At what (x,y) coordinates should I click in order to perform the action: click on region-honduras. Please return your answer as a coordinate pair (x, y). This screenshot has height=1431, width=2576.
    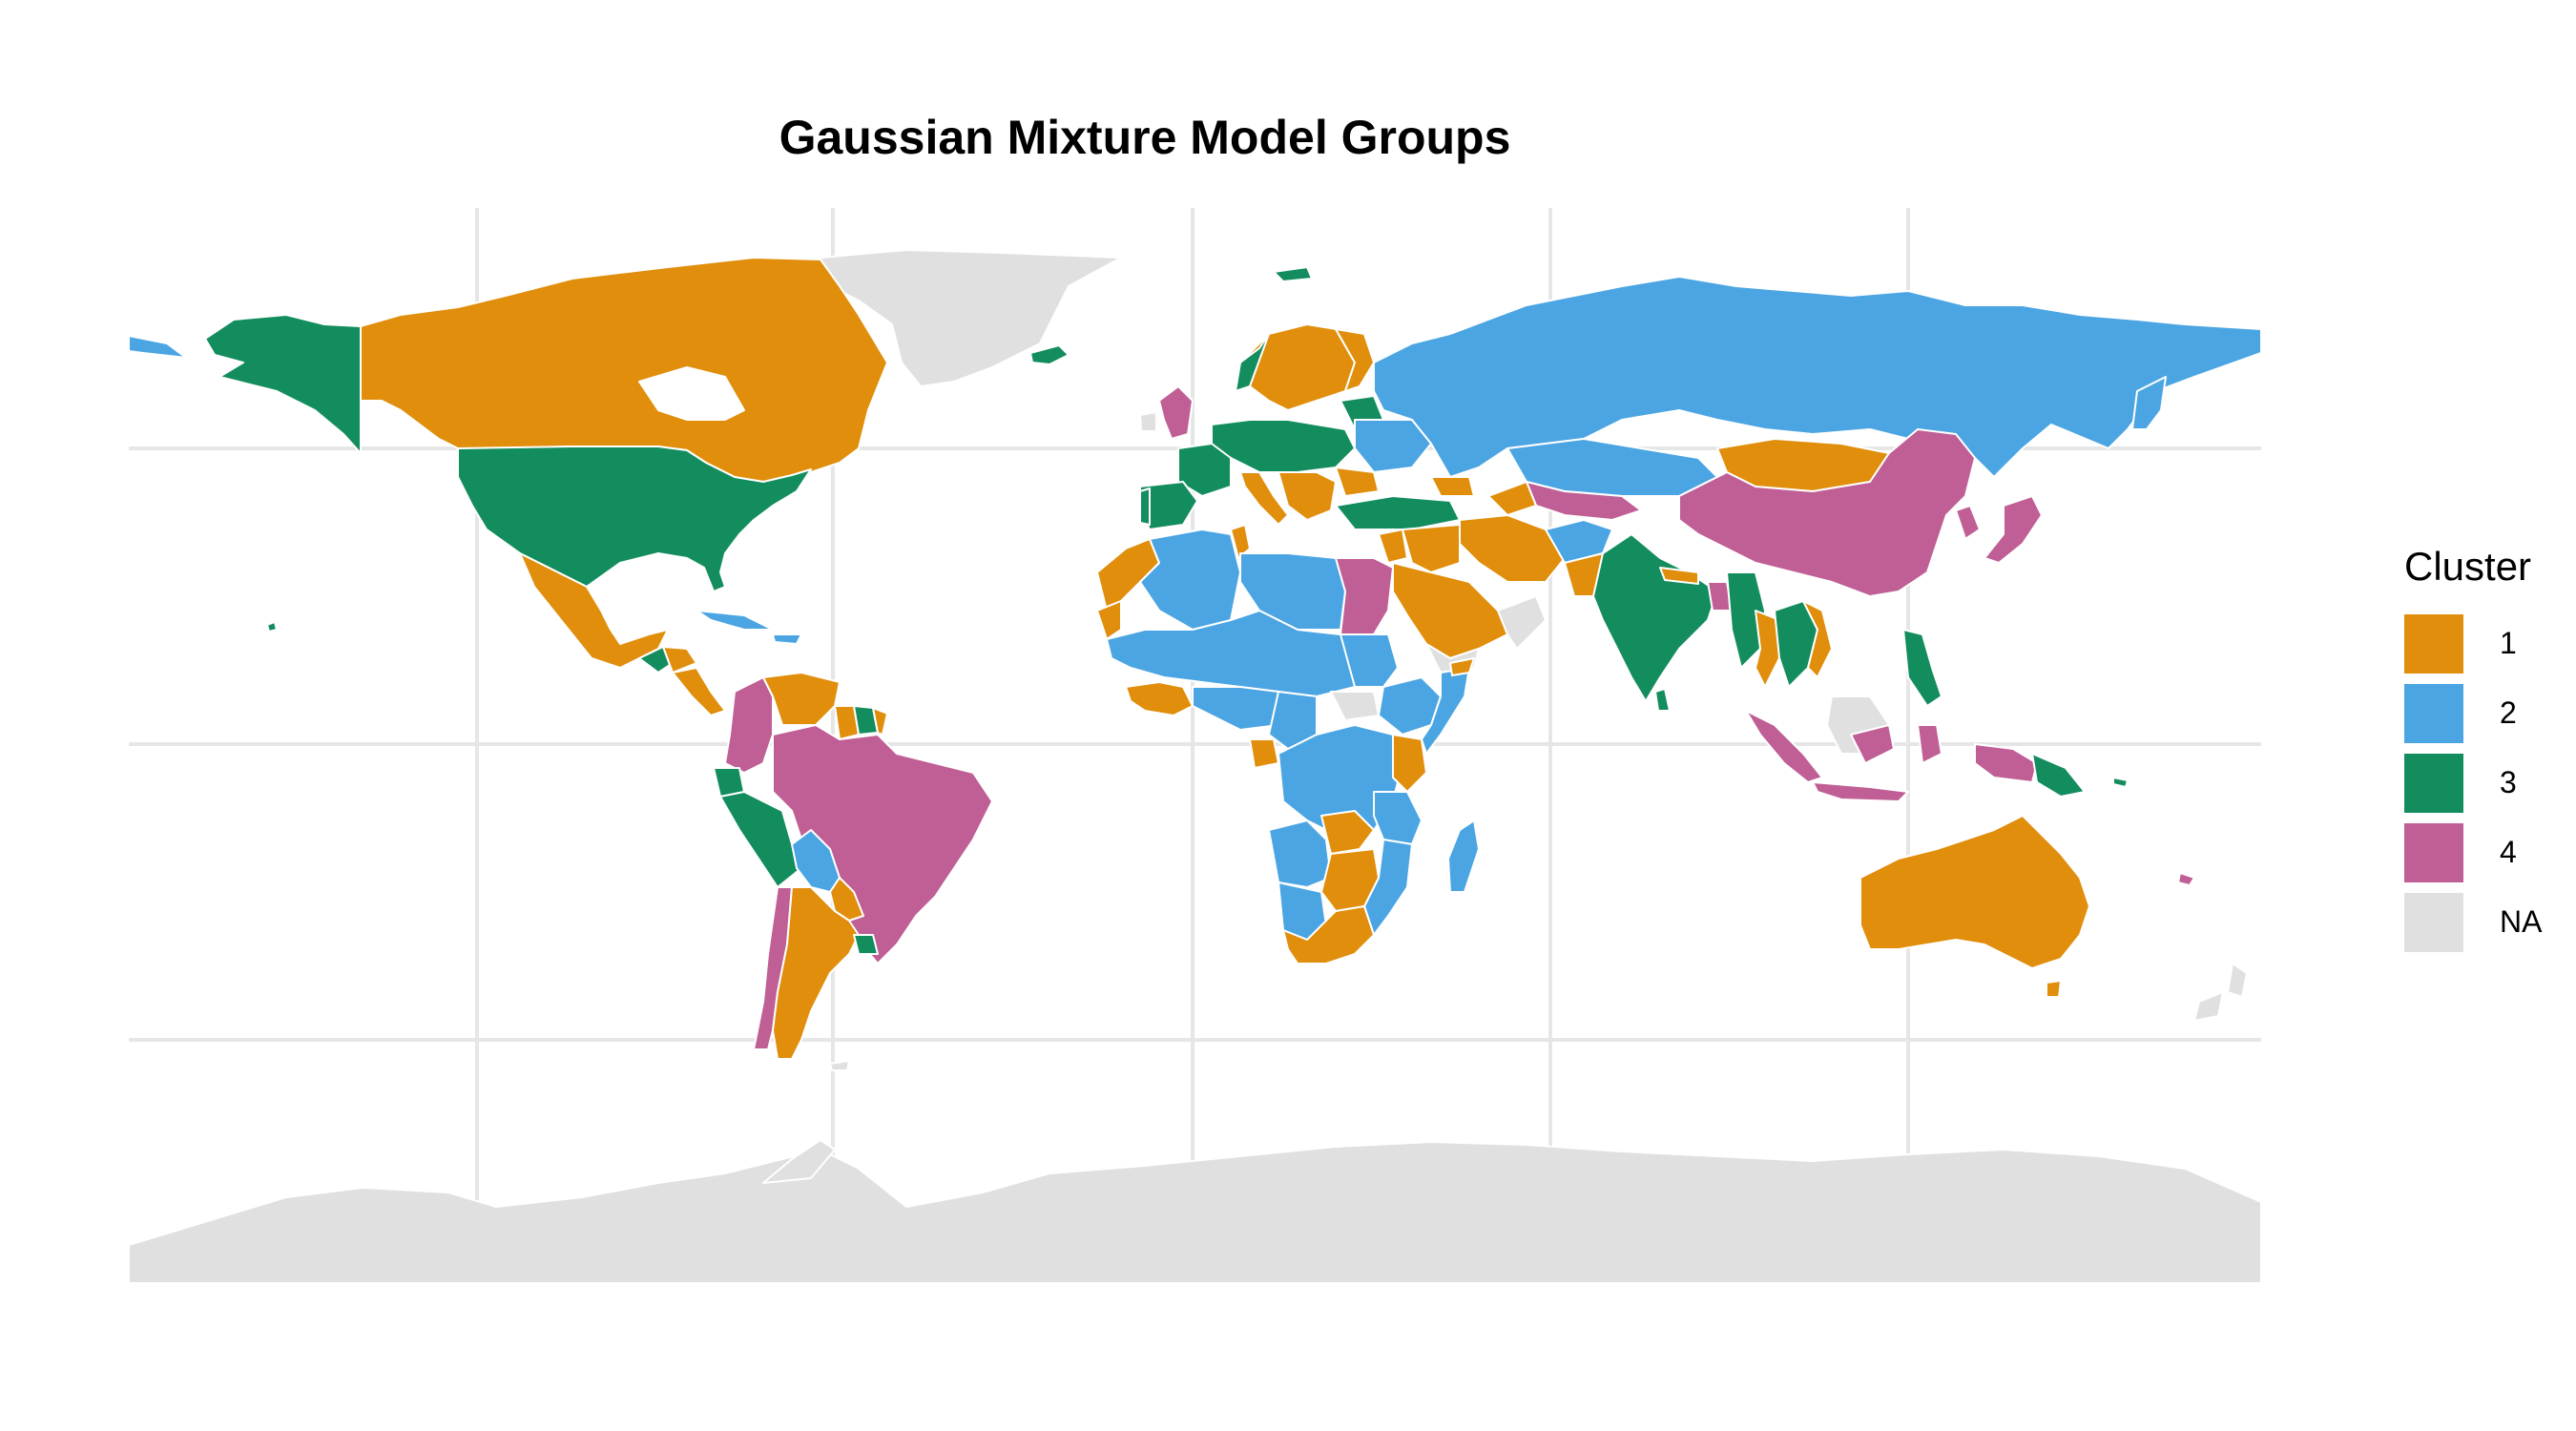
    Looking at the image, I should click on (679, 660).